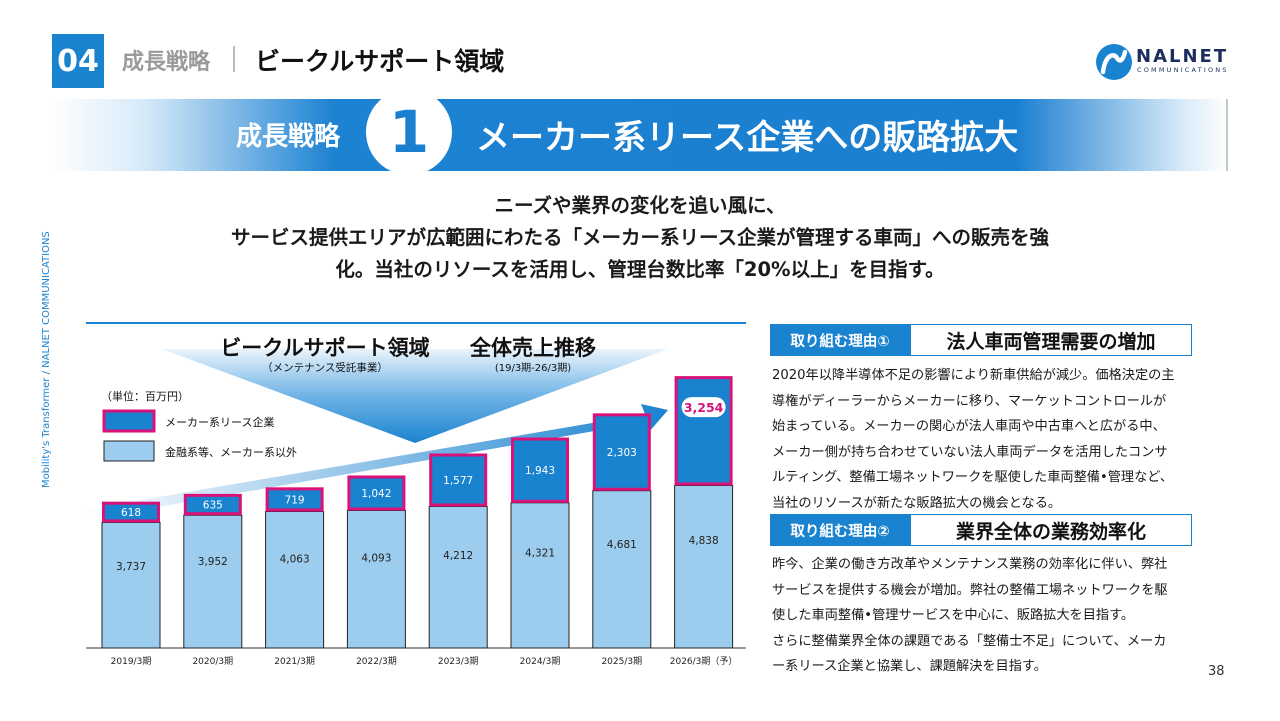  Describe the element at coordinates (458, 661) in the screenshot. I see `x-tick-label: 2023/3期` at that location.